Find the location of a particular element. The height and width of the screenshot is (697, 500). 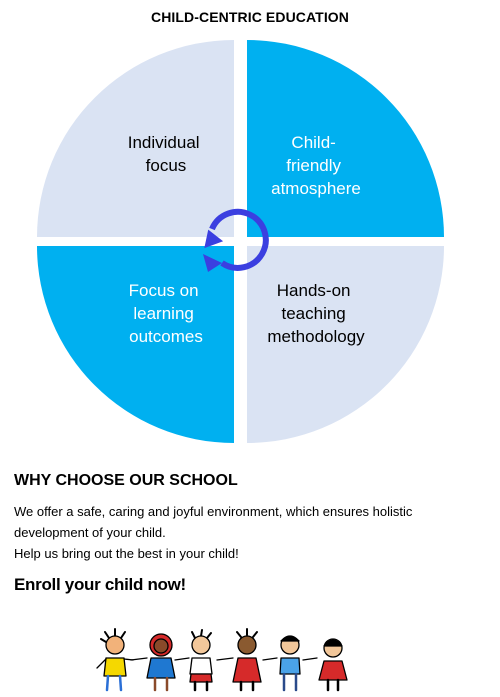

segment-top-left-shape is located at coordinates (135, 138).